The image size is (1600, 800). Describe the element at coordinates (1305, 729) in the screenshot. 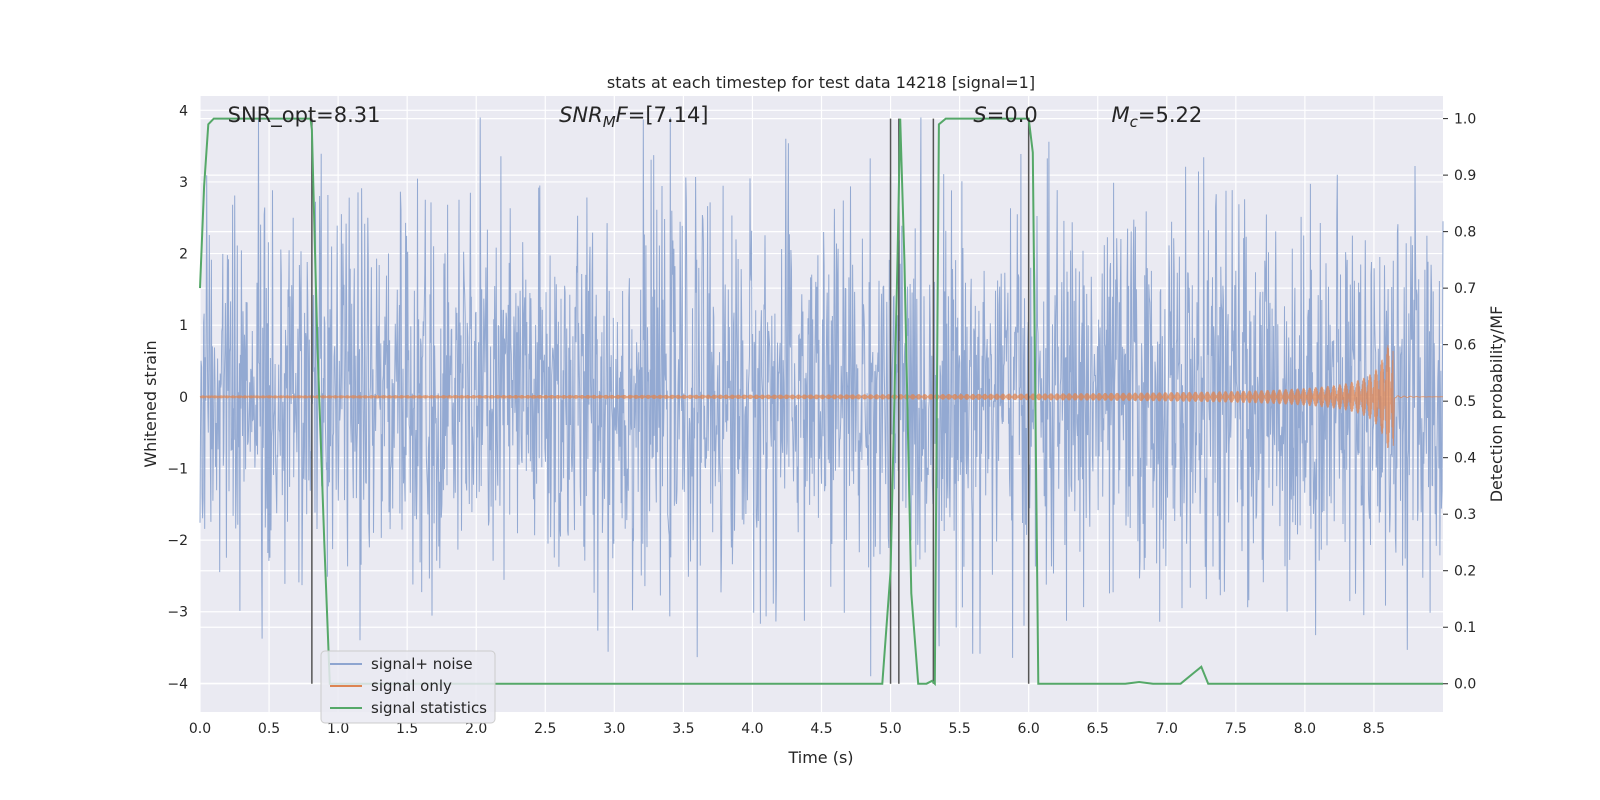

I see `x-tick-label-16: 8.0` at that location.